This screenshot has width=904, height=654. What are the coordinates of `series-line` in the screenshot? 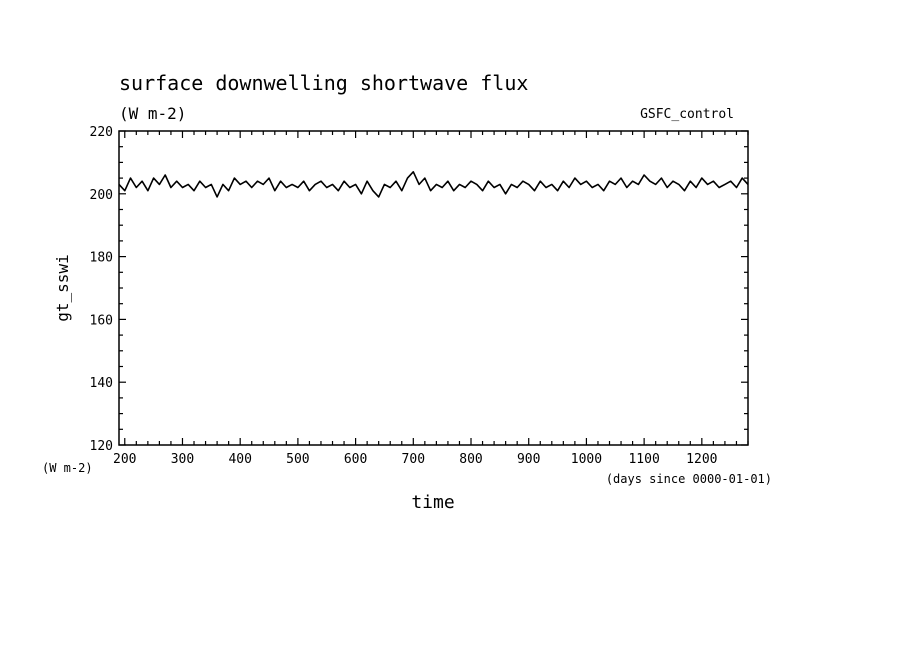 It's located at (433, 184).